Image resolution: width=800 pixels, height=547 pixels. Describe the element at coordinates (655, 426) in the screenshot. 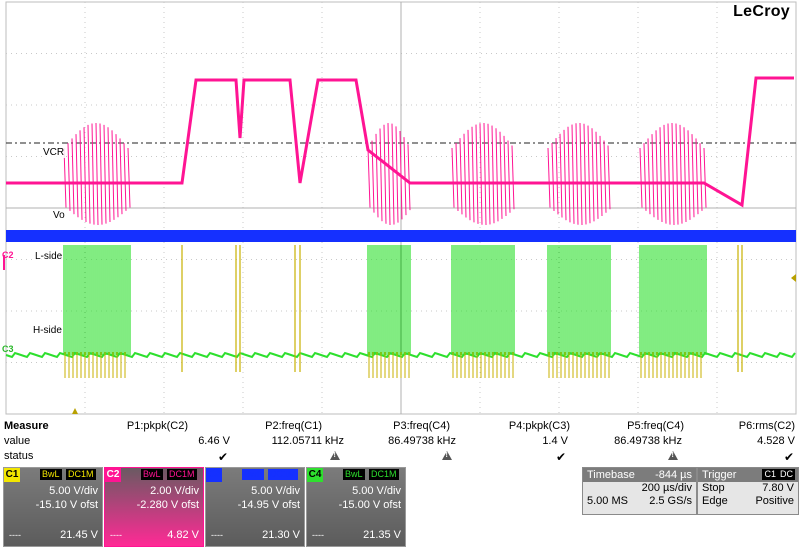

I see `param-name-5: P5:freq(C4)` at that location.